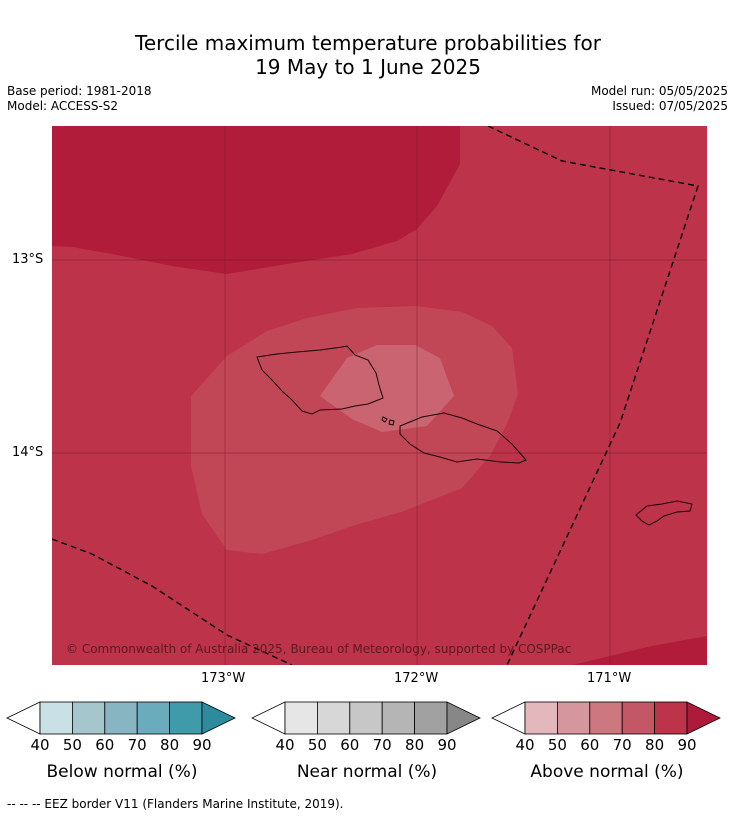  What do you see at coordinates (79, 91) in the screenshot?
I see `base-period: Base period: 1981-2018` at bounding box center [79, 91].